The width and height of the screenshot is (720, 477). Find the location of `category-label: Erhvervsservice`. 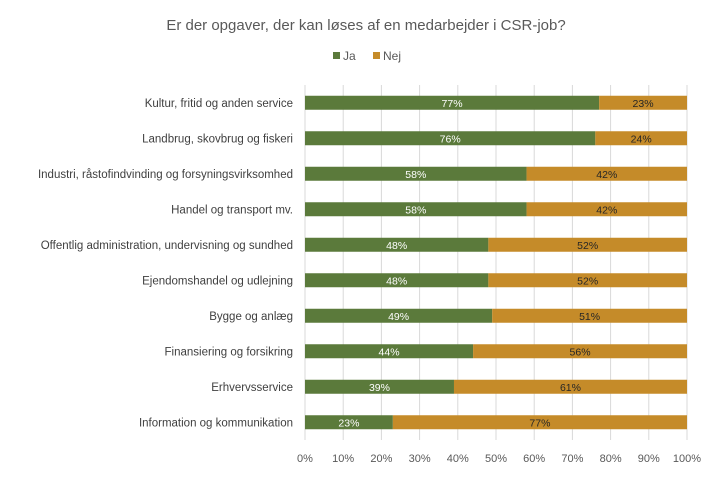

category-label: Erhvervsservice is located at coordinates (252, 388).